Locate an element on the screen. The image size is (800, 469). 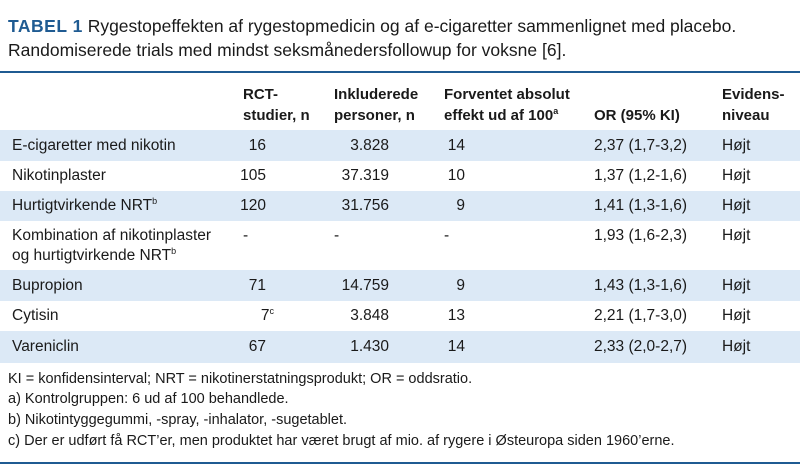
row-or: 2,37 (1,7-3,2) is located at coordinates (641, 145).